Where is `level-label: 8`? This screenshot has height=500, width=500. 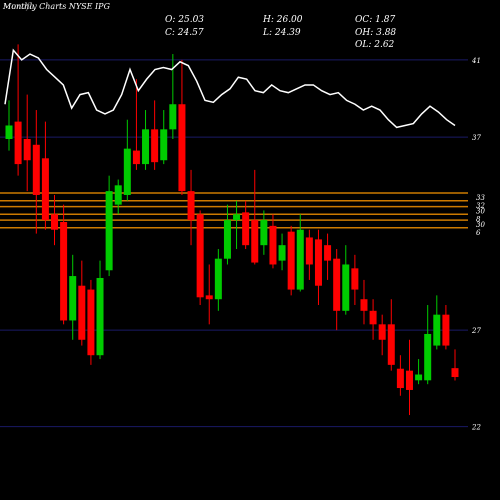 level-label: 8 is located at coordinates (478, 219).